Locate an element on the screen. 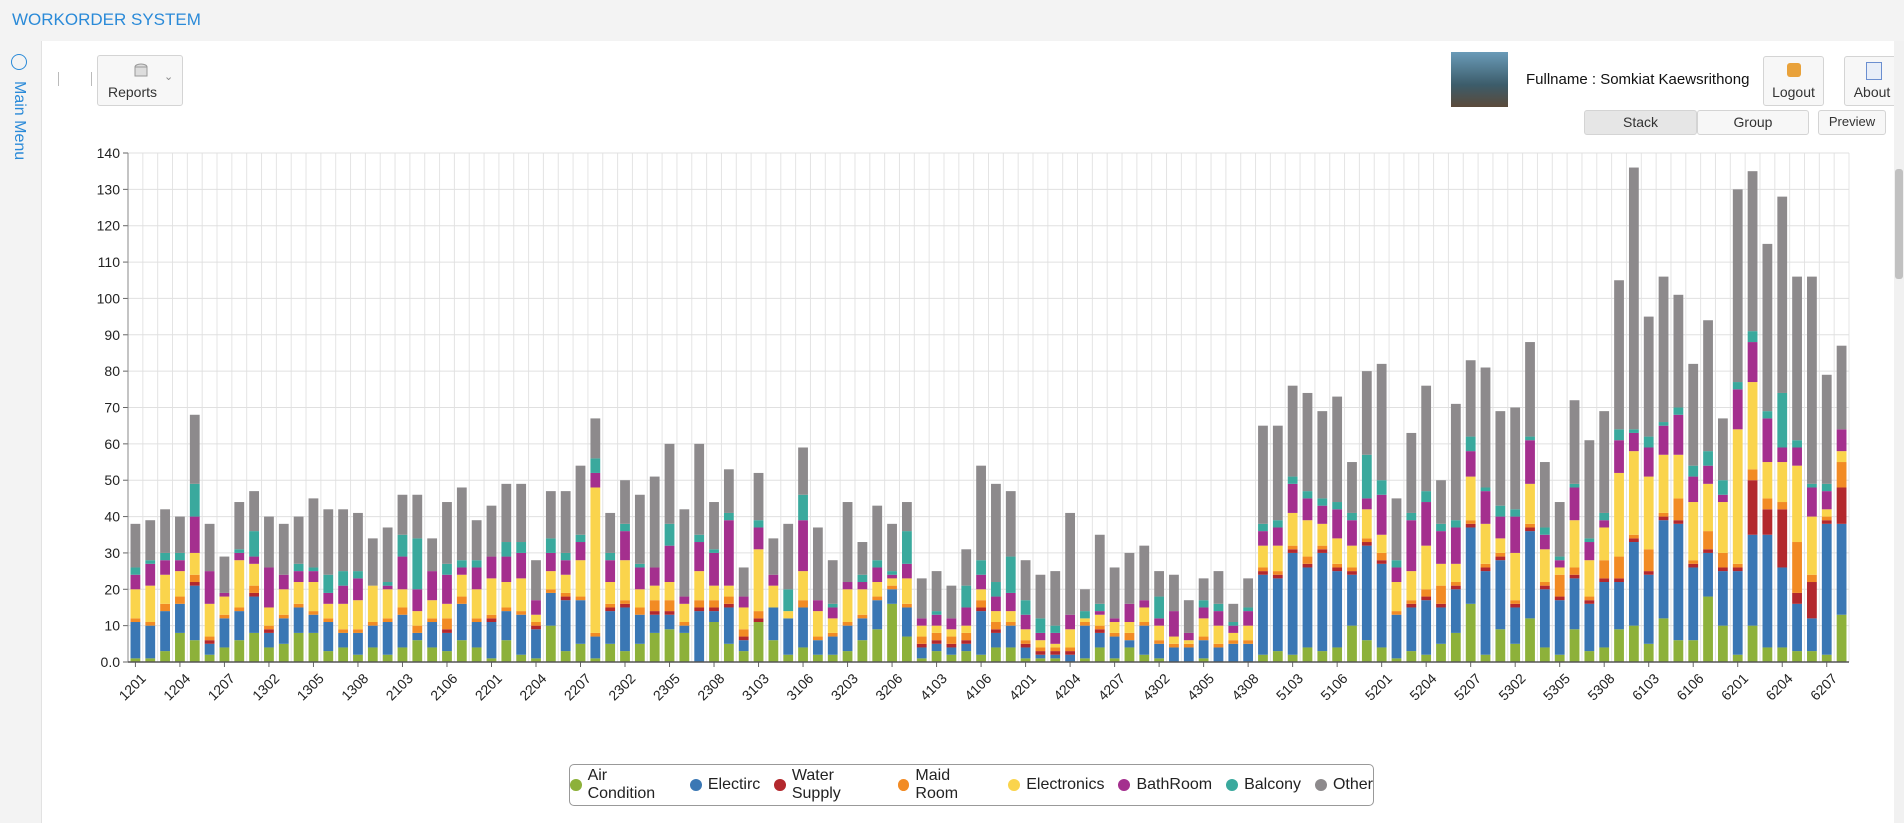 The width and height of the screenshot is (1904, 823). legend-item: Balcony is located at coordinates (1263, 785).